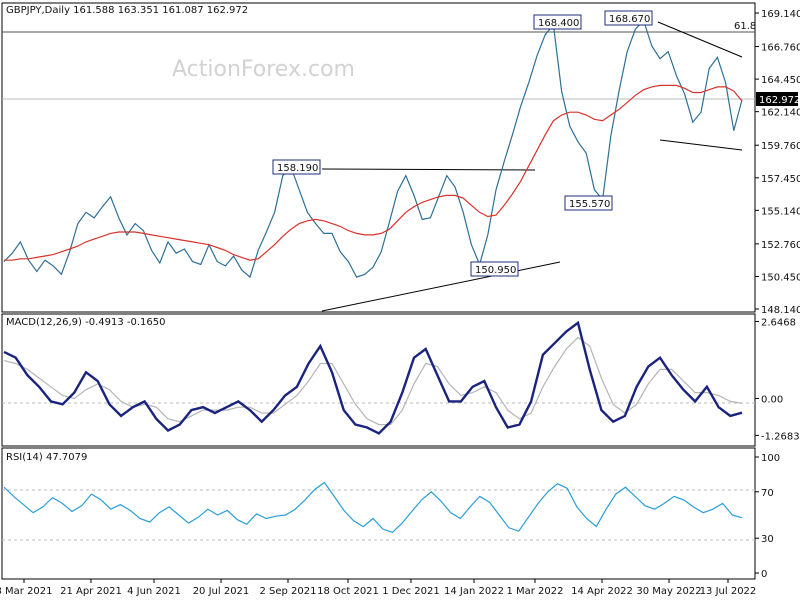 The width and height of the screenshot is (800, 600). I want to click on price-y-tick-label: 159.760, so click(780, 146).